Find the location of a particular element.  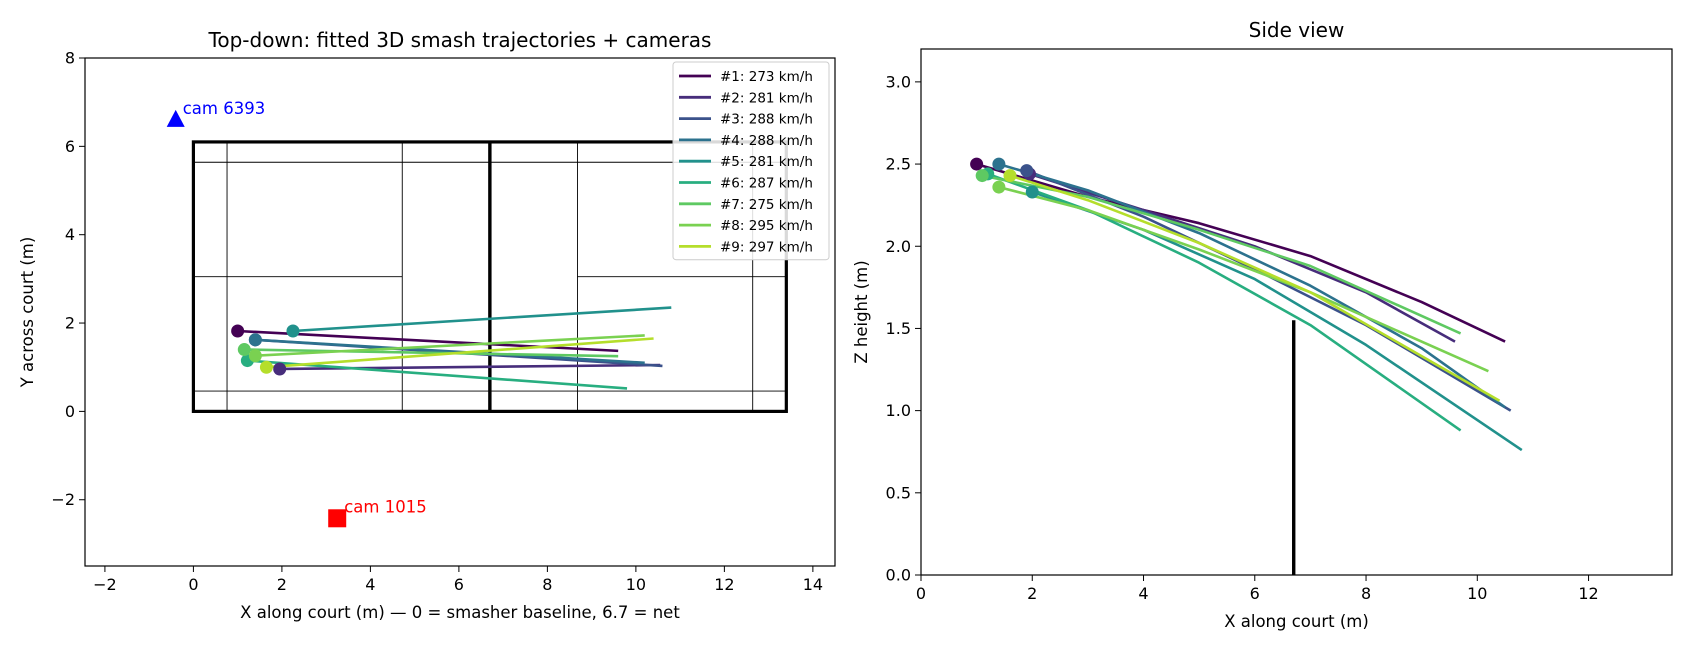

y-tick-label: 8 is located at coordinates (70, 58).